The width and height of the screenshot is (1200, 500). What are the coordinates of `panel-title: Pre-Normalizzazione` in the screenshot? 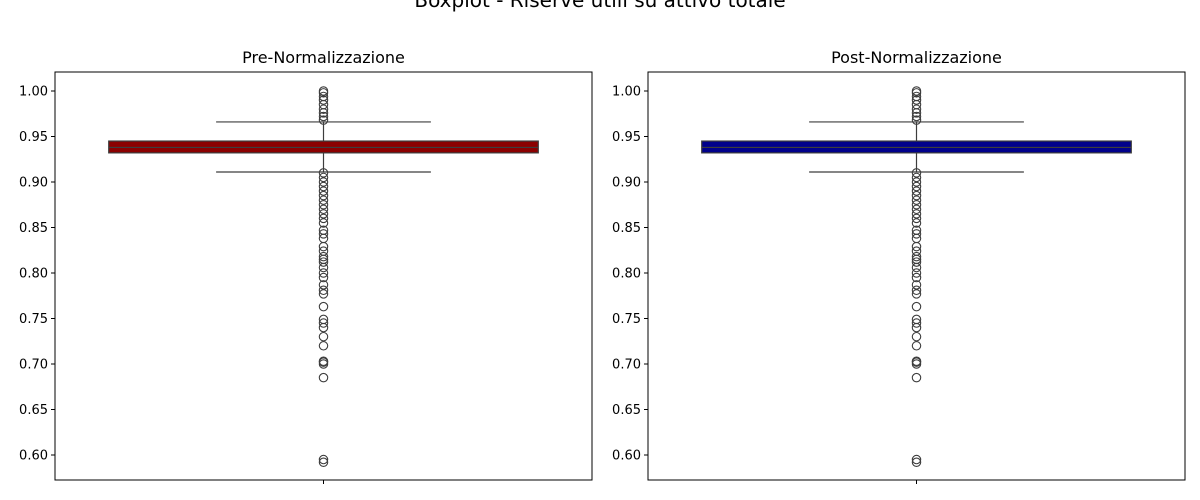 It's located at (323, 57).